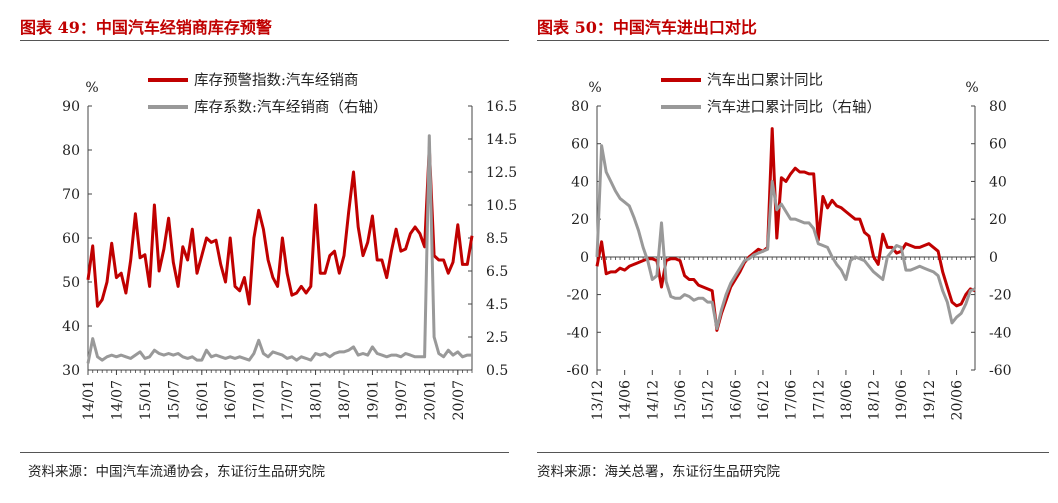  I want to click on x-tick-label: 13/12, so click(598, 400).